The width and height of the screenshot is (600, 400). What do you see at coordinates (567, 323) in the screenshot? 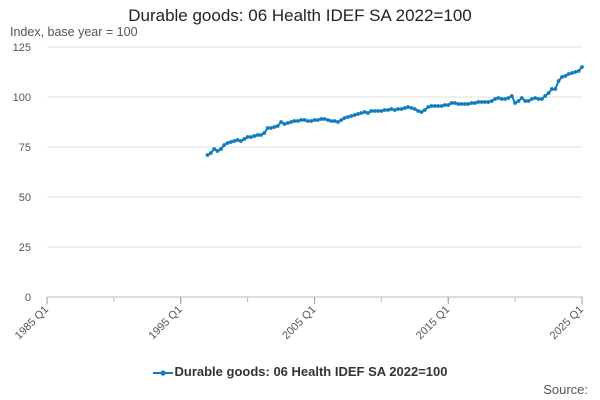
I see `x-tick-label: 2025 Q1` at bounding box center [567, 323].